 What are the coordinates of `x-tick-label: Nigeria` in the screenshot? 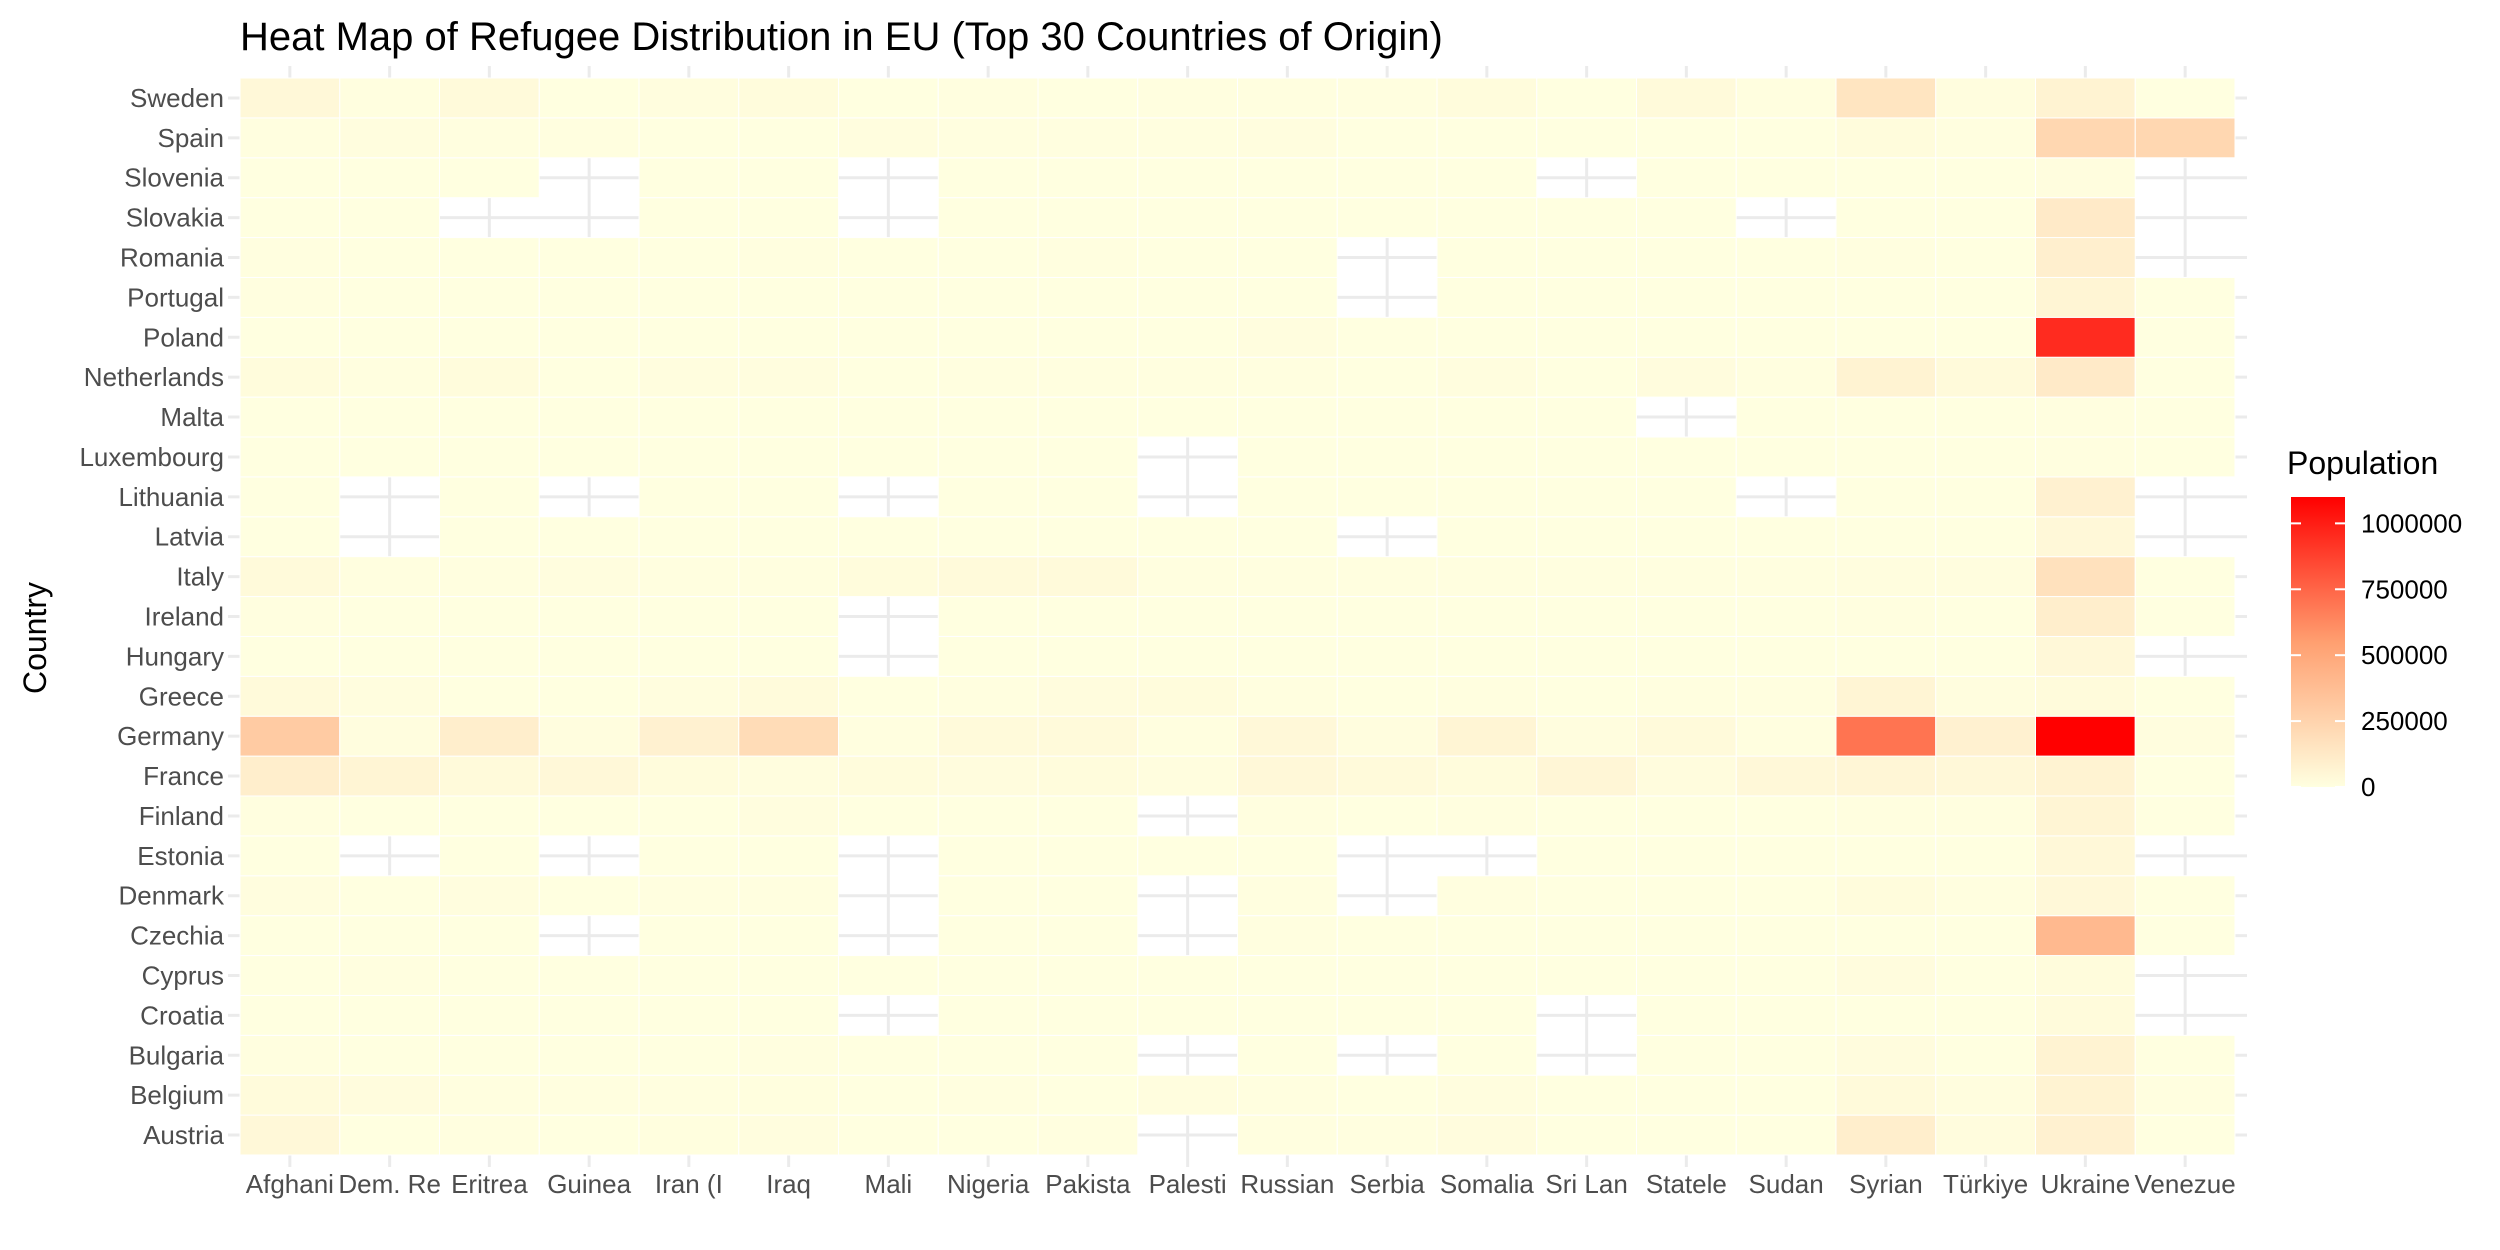 It's located at (988, 1184).